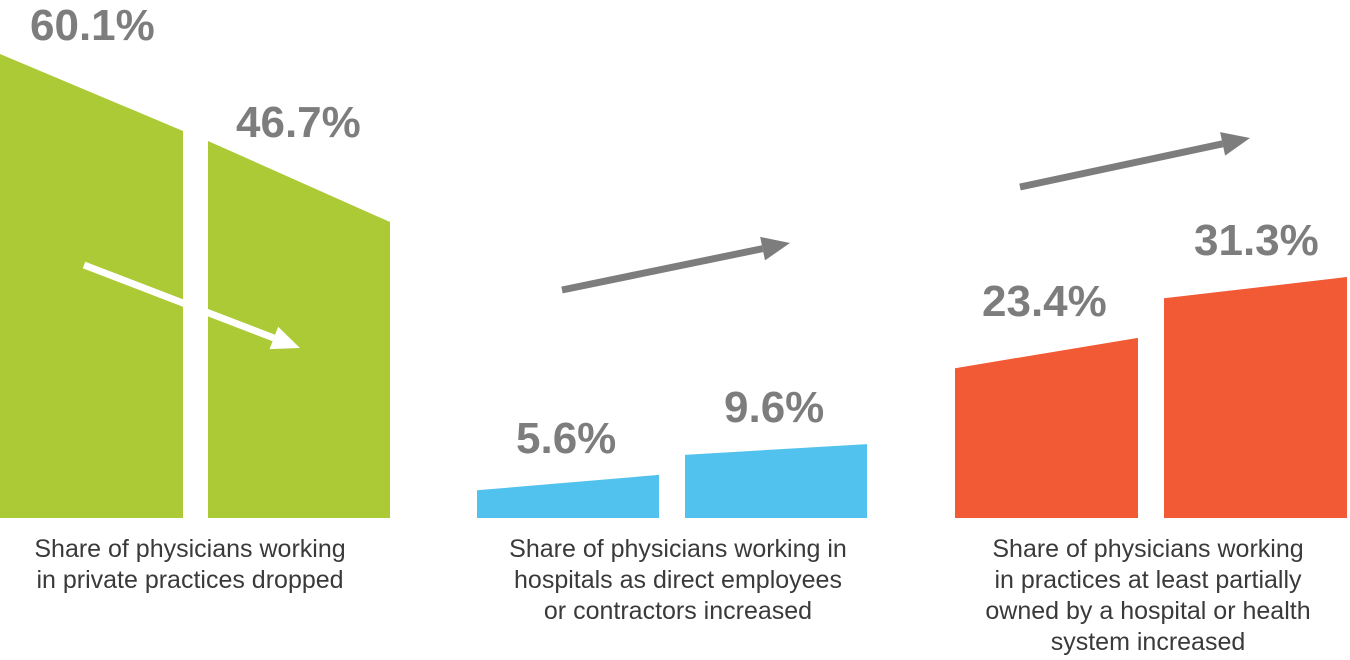 This screenshot has height=660, width=1350. What do you see at coordinates (1121, 165) in the screenshot?
I see `trend-arrow-shaft-group3` at bounding box center [1121, 165].